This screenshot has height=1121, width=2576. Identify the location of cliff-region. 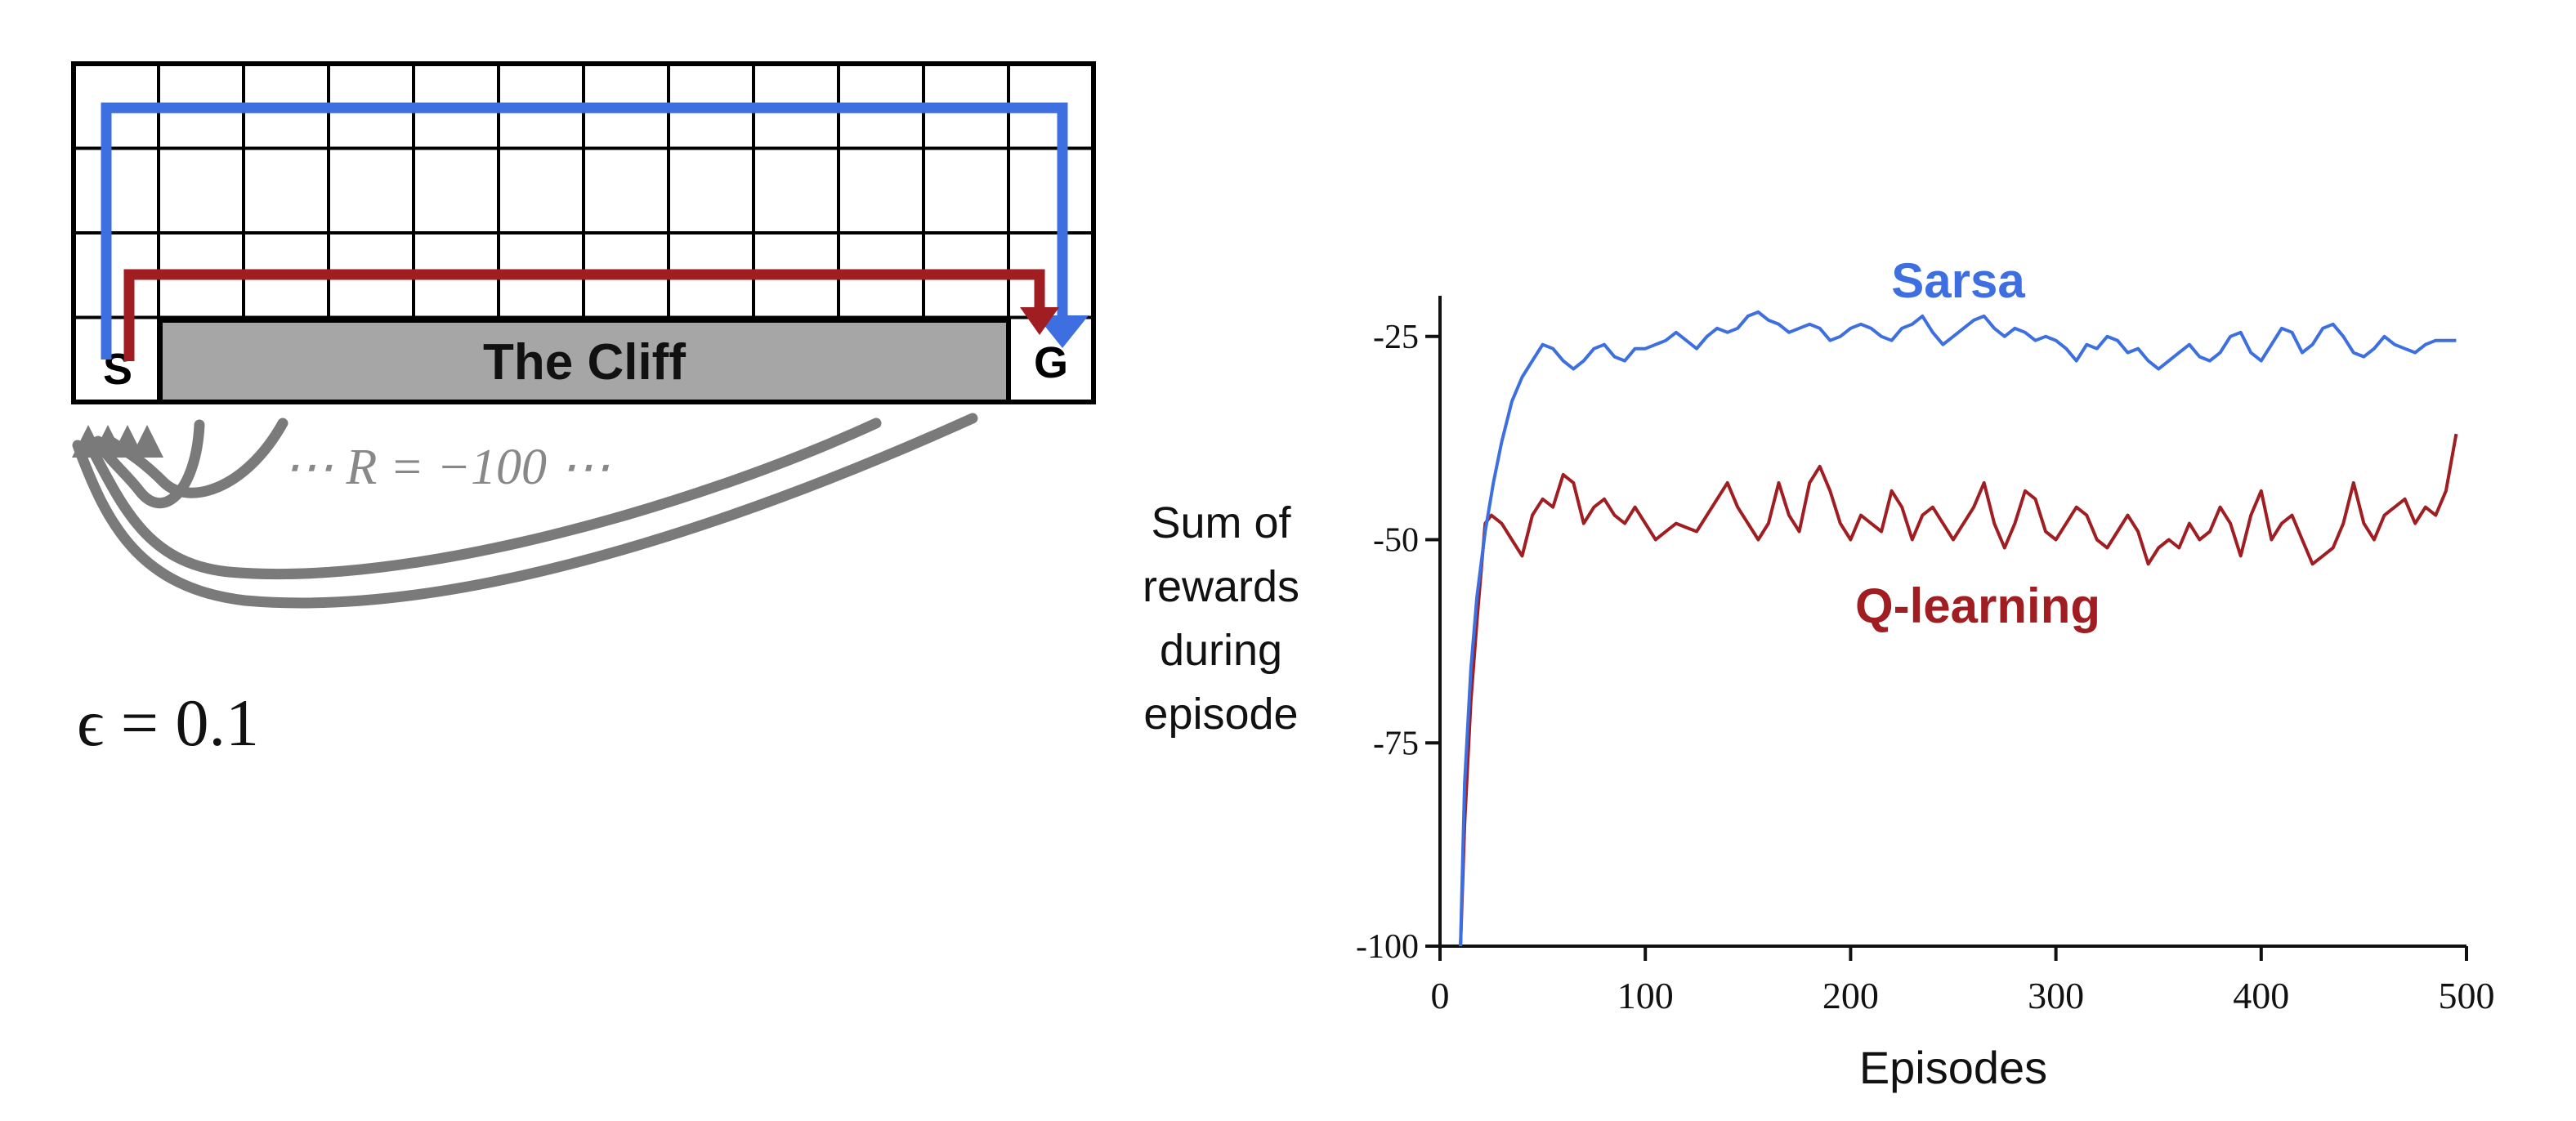
(584, 361).